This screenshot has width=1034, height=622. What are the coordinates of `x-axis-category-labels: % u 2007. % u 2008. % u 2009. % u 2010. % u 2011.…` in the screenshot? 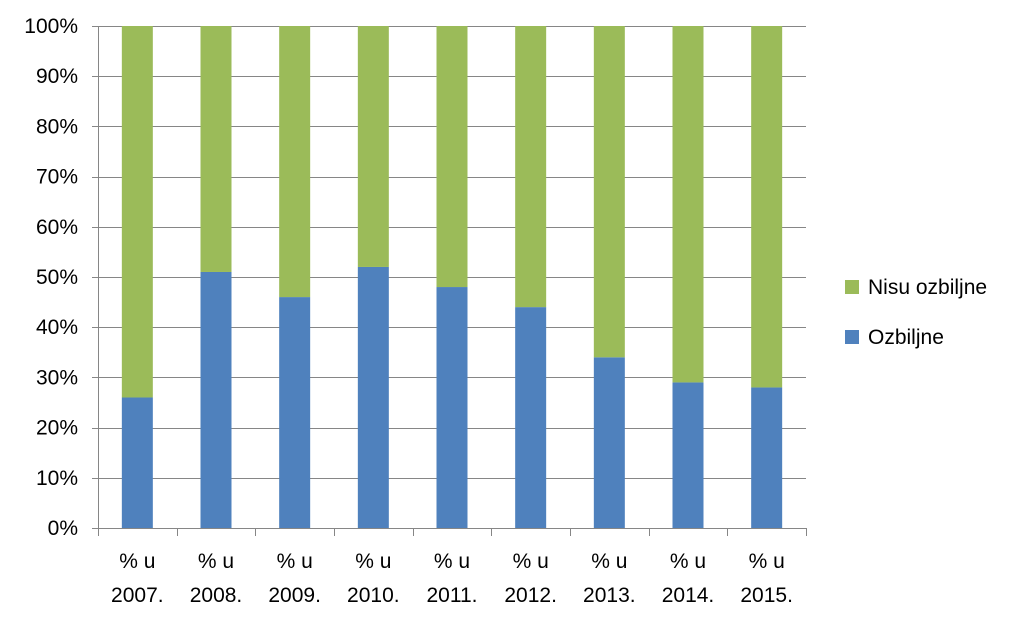 It's located at (452, 578).